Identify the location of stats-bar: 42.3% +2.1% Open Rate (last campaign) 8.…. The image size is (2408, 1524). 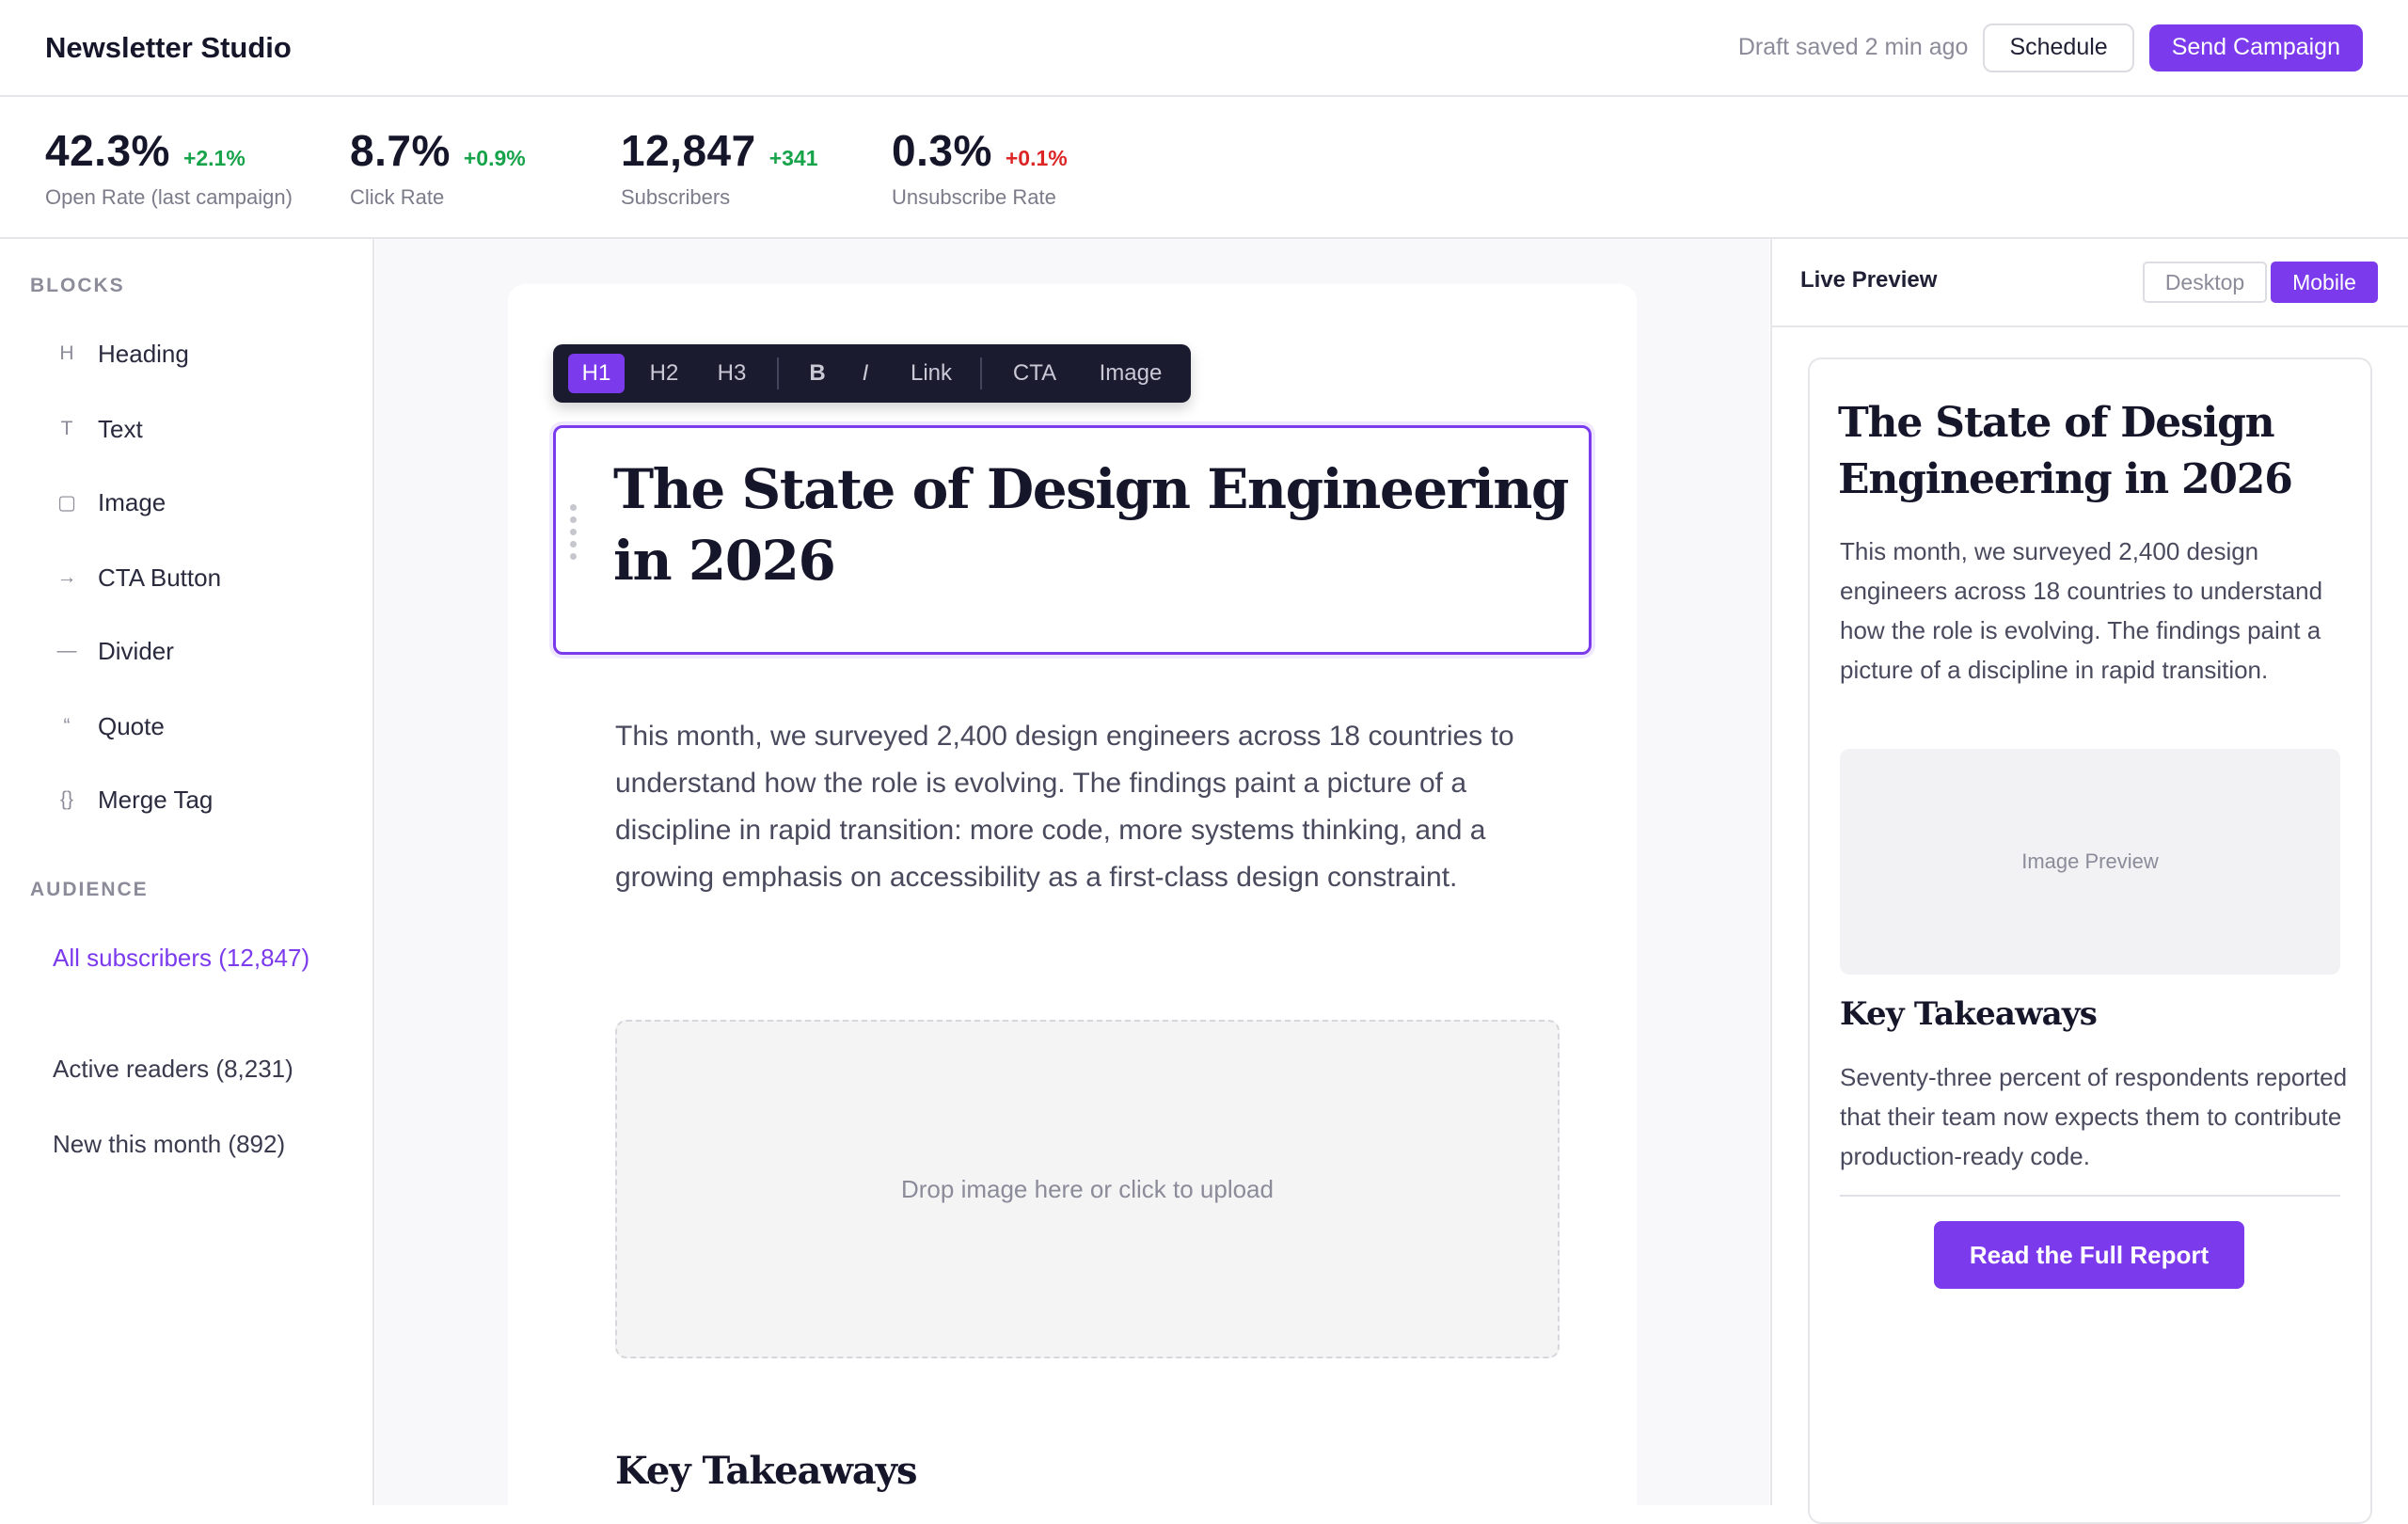
(1204, 168).